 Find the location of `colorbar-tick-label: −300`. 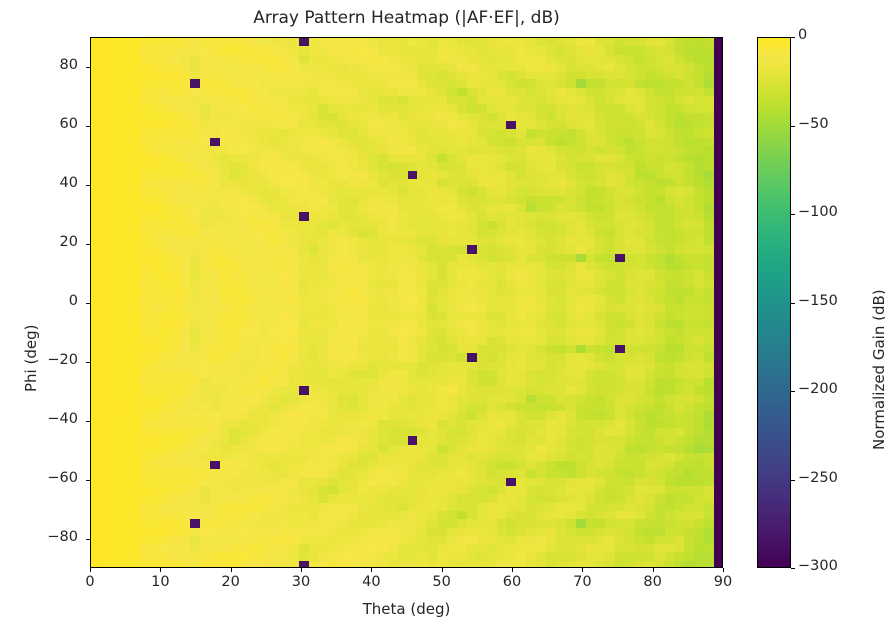

colorbar-tick-label: −300 is located at coordinates (818, 566).